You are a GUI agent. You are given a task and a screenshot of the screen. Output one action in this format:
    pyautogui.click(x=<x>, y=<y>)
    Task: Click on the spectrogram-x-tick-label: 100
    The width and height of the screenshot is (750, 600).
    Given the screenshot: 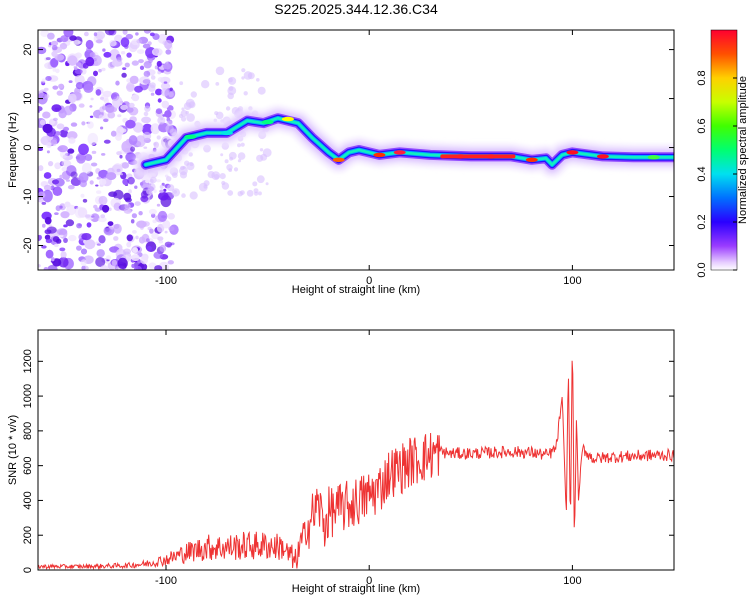 What is the action you would take?
    pyautogui.click(x=572, y=281)
    